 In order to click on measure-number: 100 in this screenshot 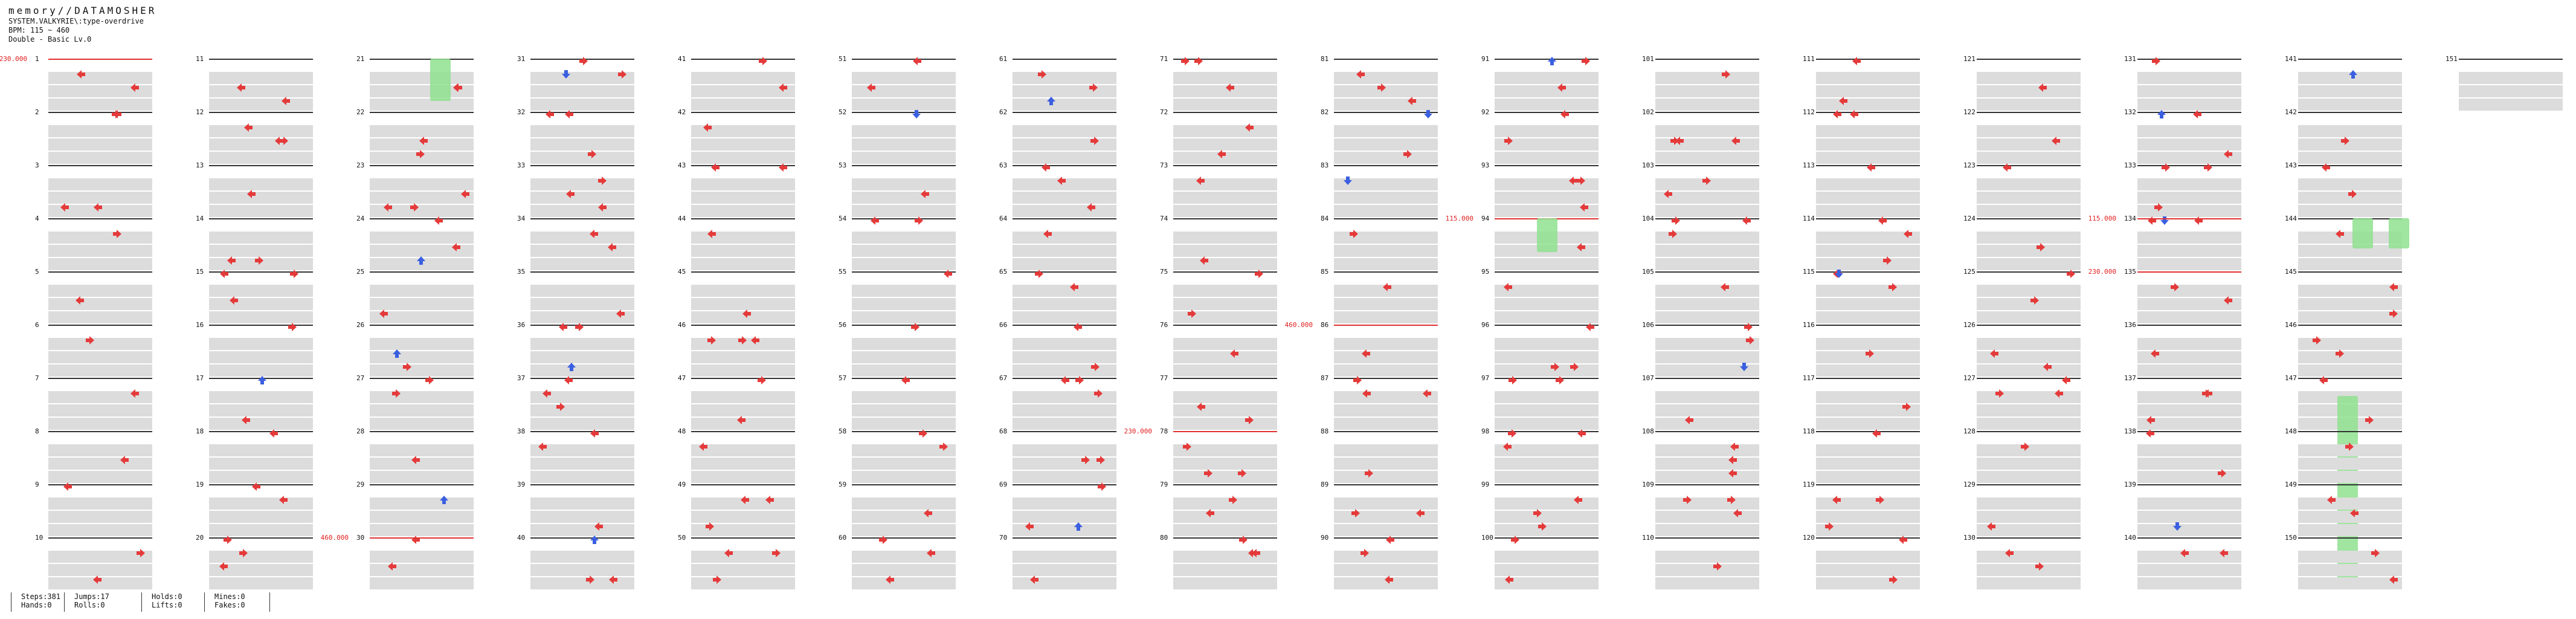, I will do `click(1487, 538)`.